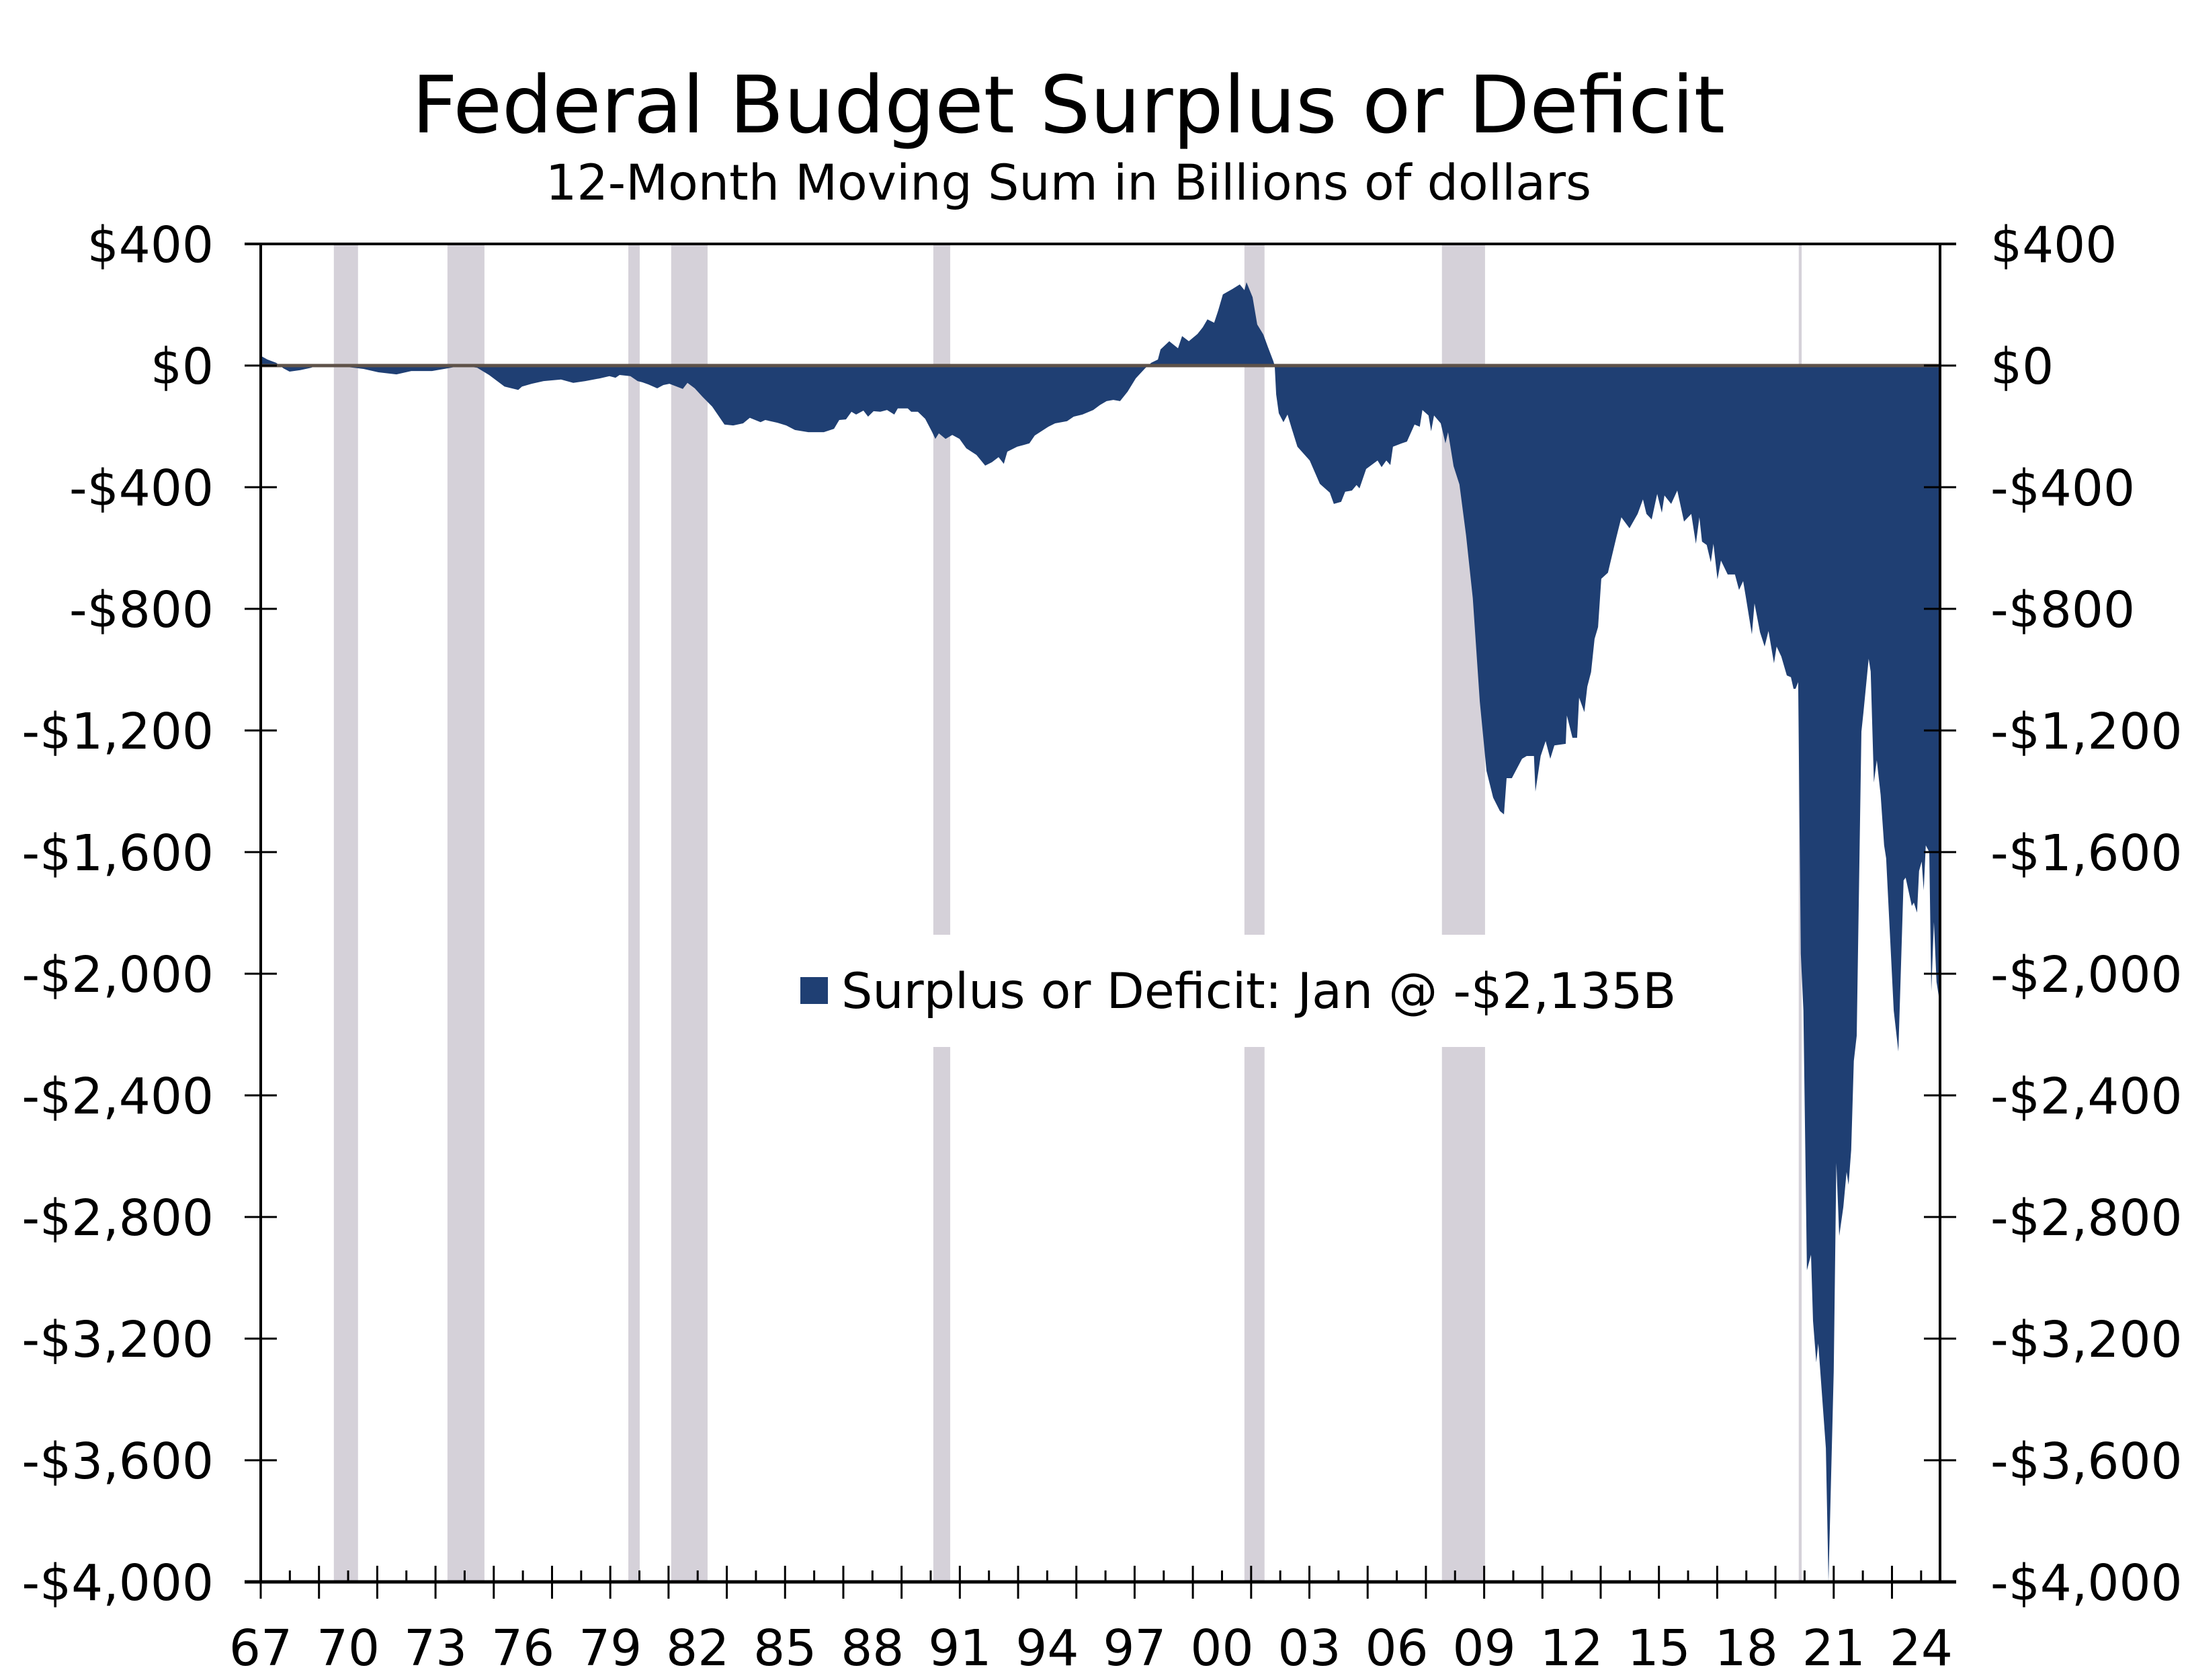  I want to click on y-tick-label-right: $400, so click(2053, 245).